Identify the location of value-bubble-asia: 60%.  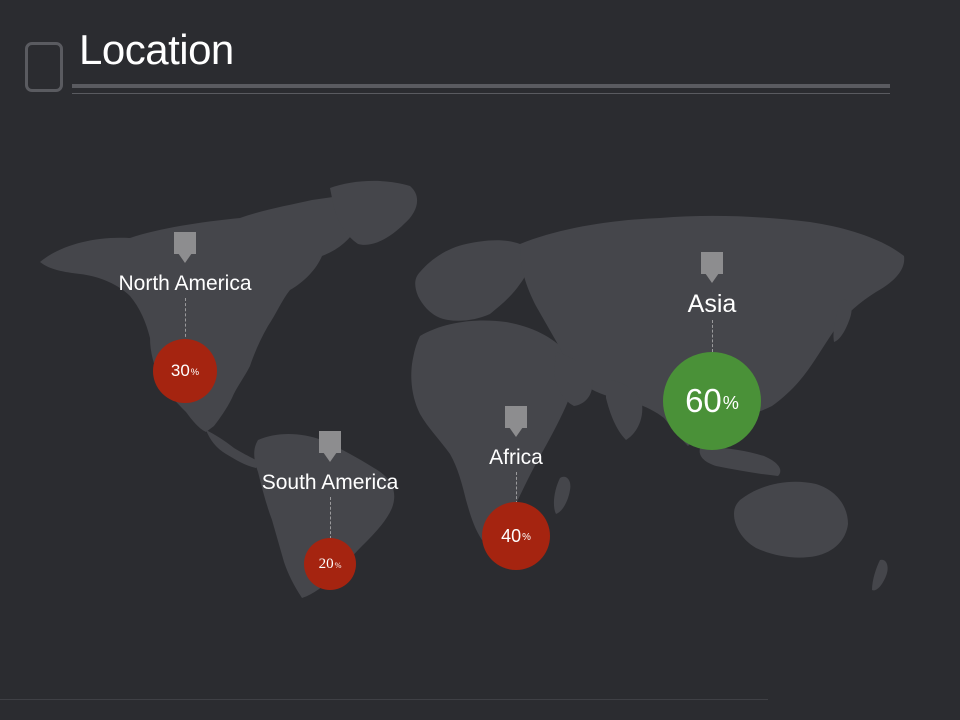
(712, 401).